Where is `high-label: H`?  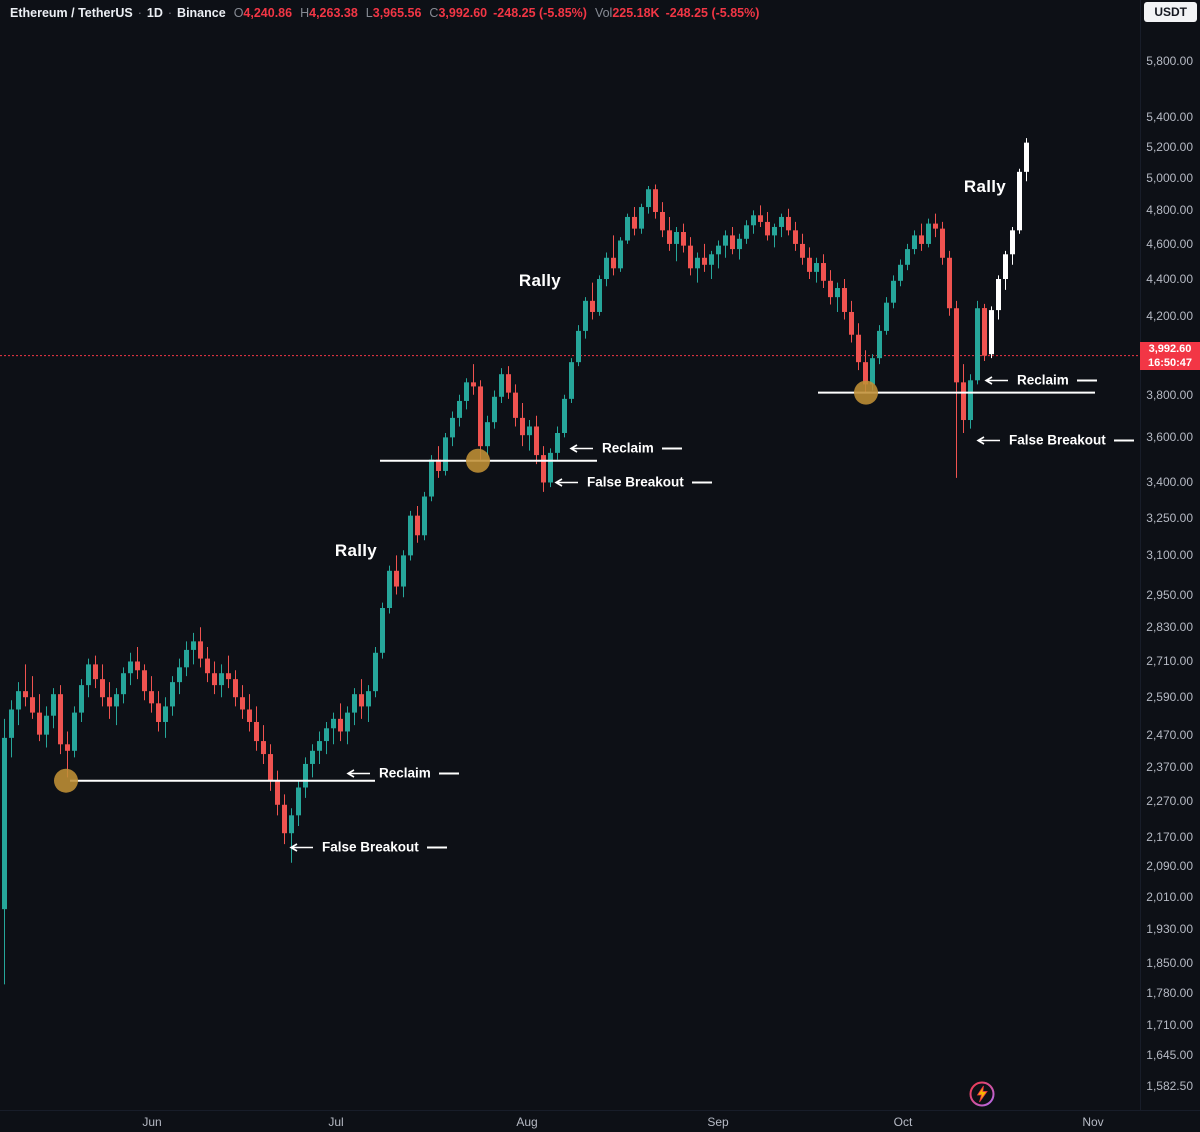 high-label: H is located at coordinates (305, 13).